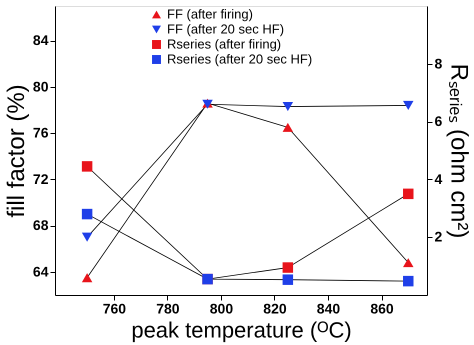 Image resolution: width=474 pixels, height=345 pixels. What do you see at coordinates (224, 44) in the screenshot?
I see `legend-label: Rseries (after firing)` at bounding box center [224, 44].